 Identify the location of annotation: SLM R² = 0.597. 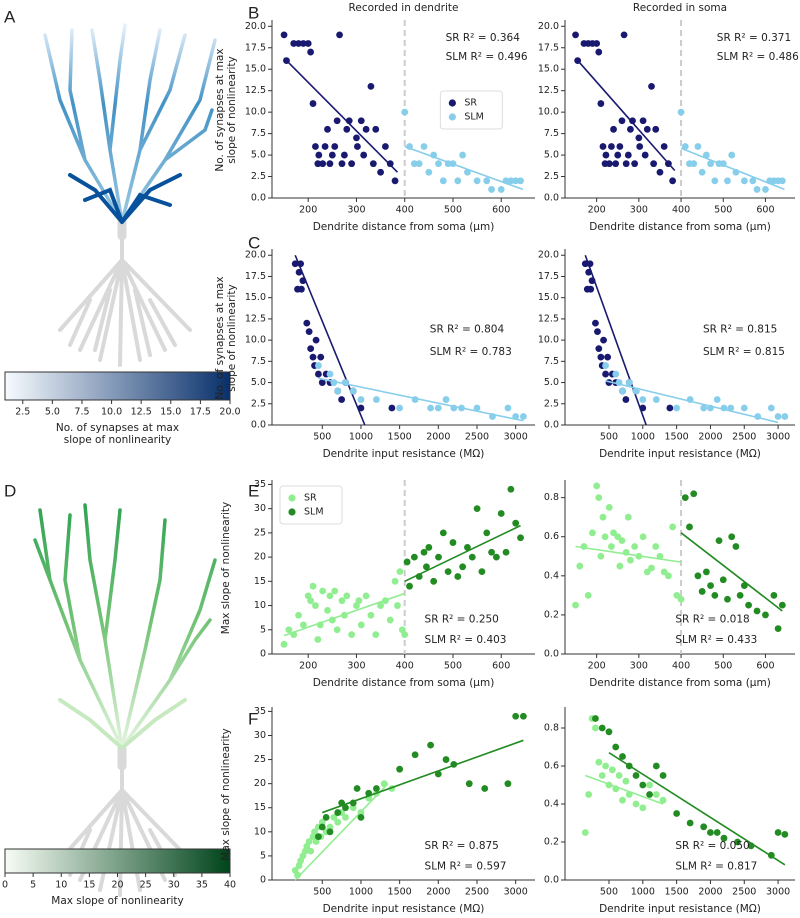
(466, 866).